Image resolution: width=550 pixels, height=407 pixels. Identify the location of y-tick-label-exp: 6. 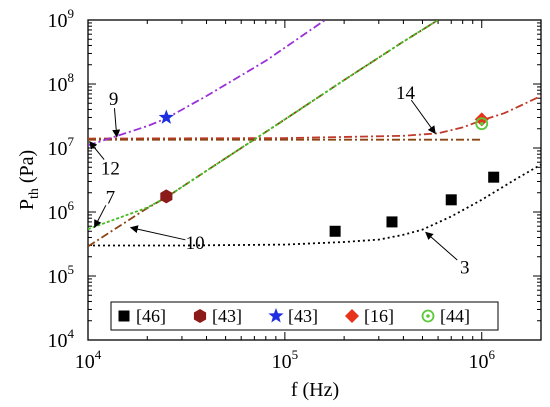
(71, 205).